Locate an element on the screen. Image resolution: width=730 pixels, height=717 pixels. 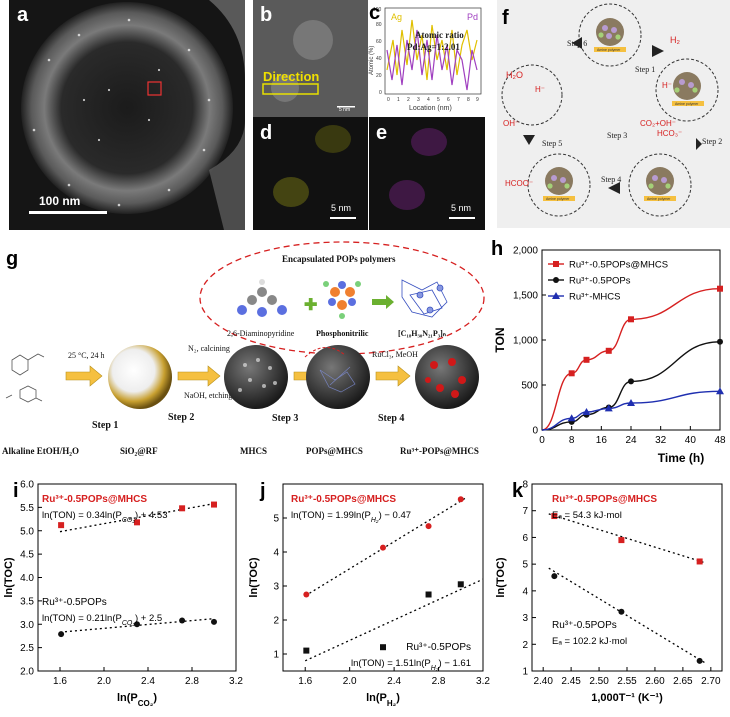
arrow-step6 is located at coordinates (577, 43).